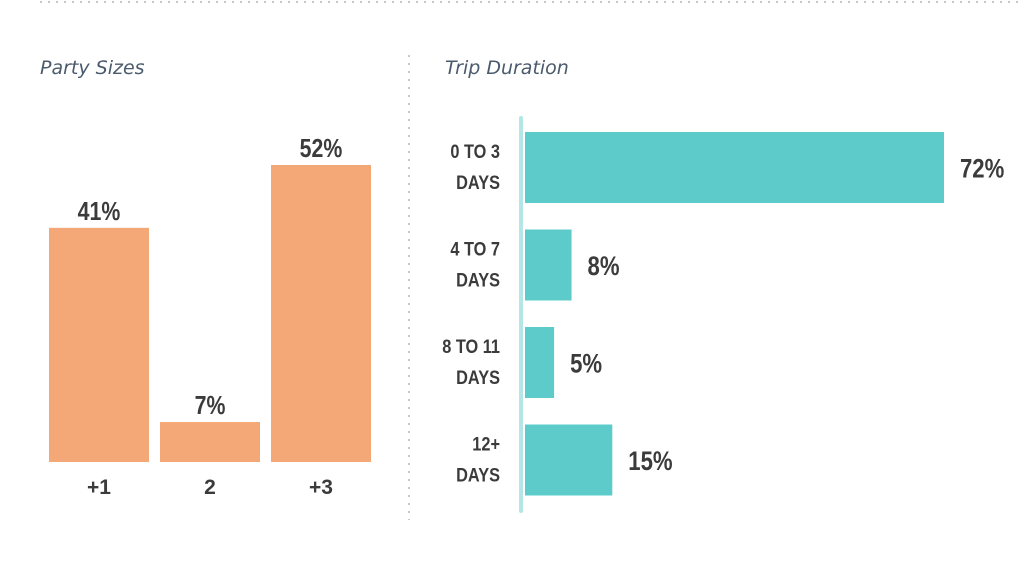 This screenshot has width=1024, height=577. I want to click on party-value-label: 52%, so click(321, 149).